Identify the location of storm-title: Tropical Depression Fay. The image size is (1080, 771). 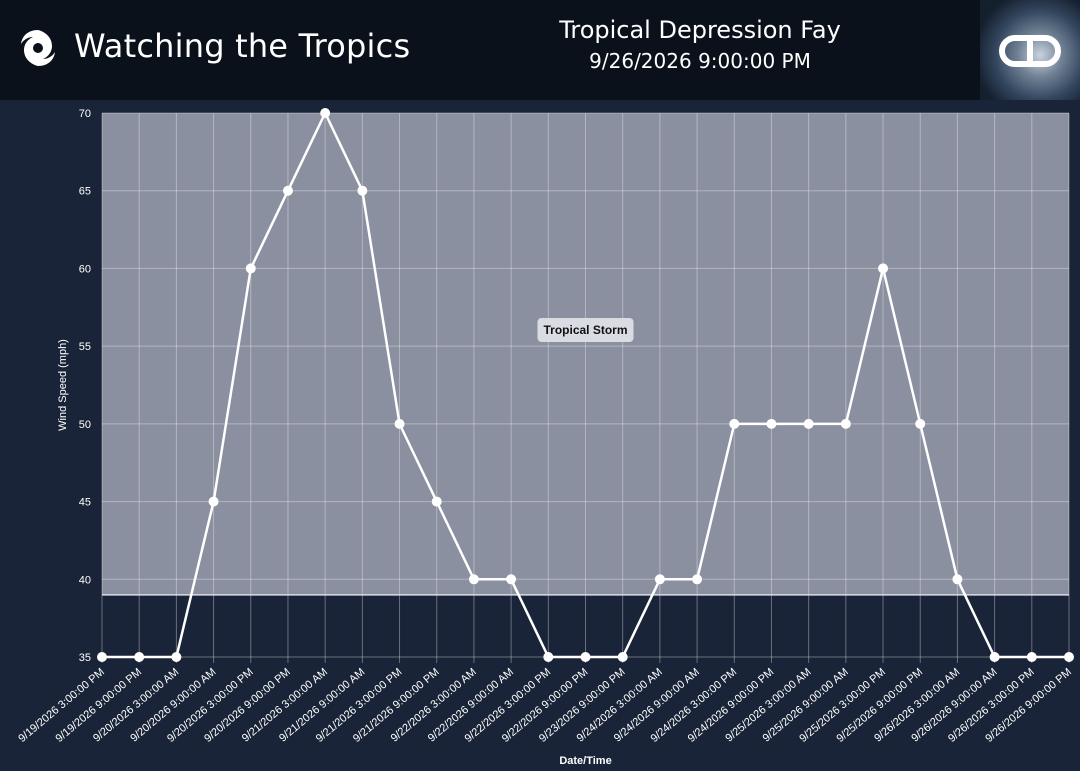
(700, 30).